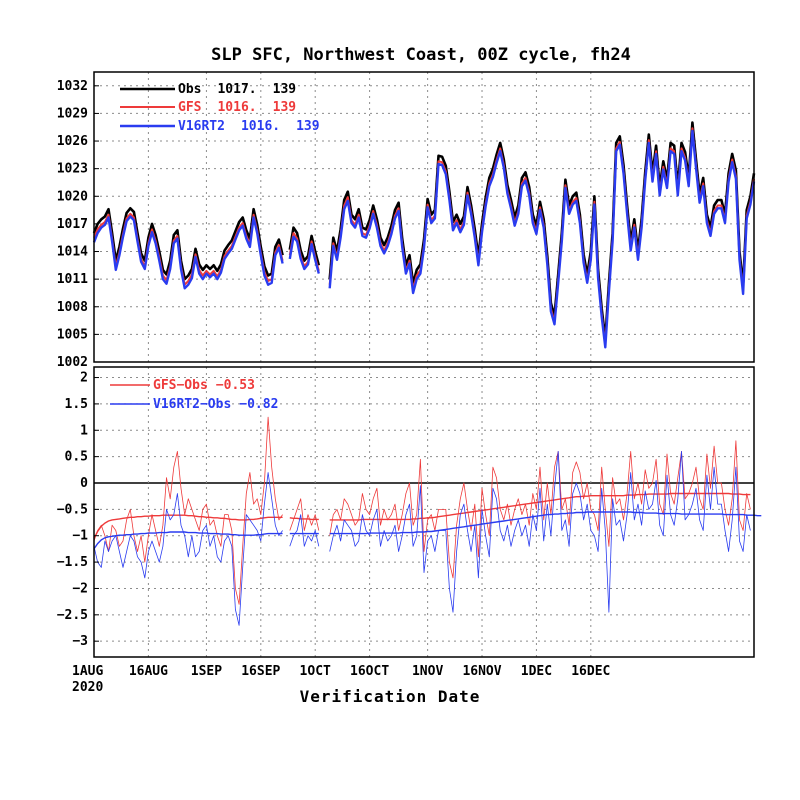 The width and height of the screenshot is (800, 800). What do you see at coordinates (148, 671) in the screenshot?
I see `x-tick-label: 16AUG` at bounding box center [148, 671].